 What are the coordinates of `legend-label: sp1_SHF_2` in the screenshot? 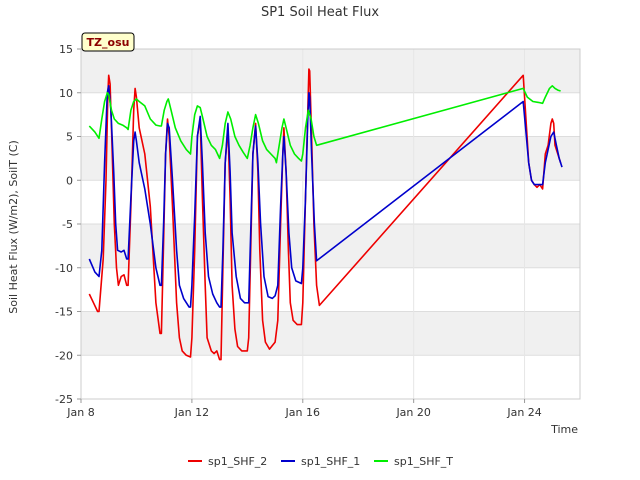 It's located at (237, 461).